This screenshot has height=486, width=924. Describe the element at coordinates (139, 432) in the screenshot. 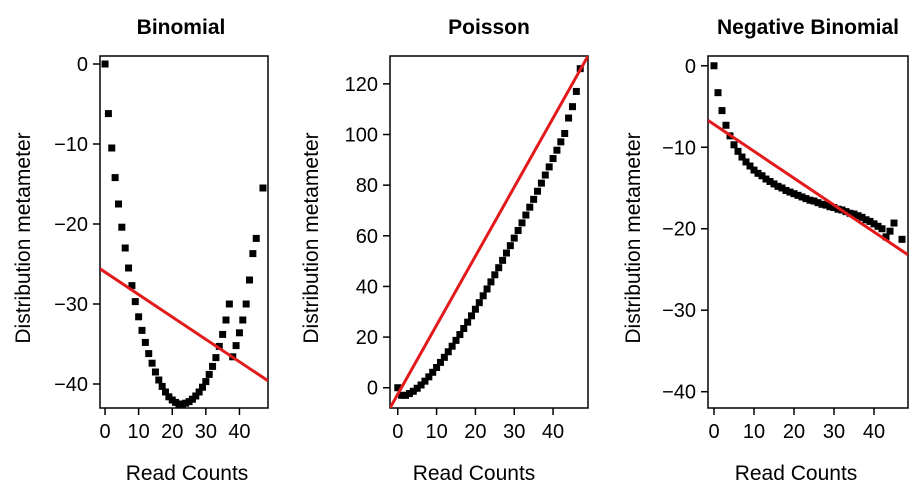

I see `x-tick-label: 10` at that location.